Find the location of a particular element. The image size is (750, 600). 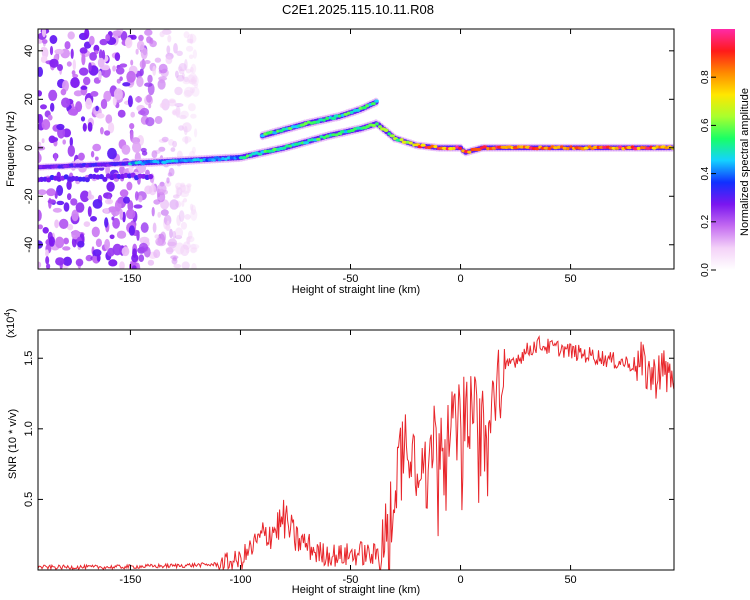

x-tick-label: -150 is located at coordinates (130, 580).